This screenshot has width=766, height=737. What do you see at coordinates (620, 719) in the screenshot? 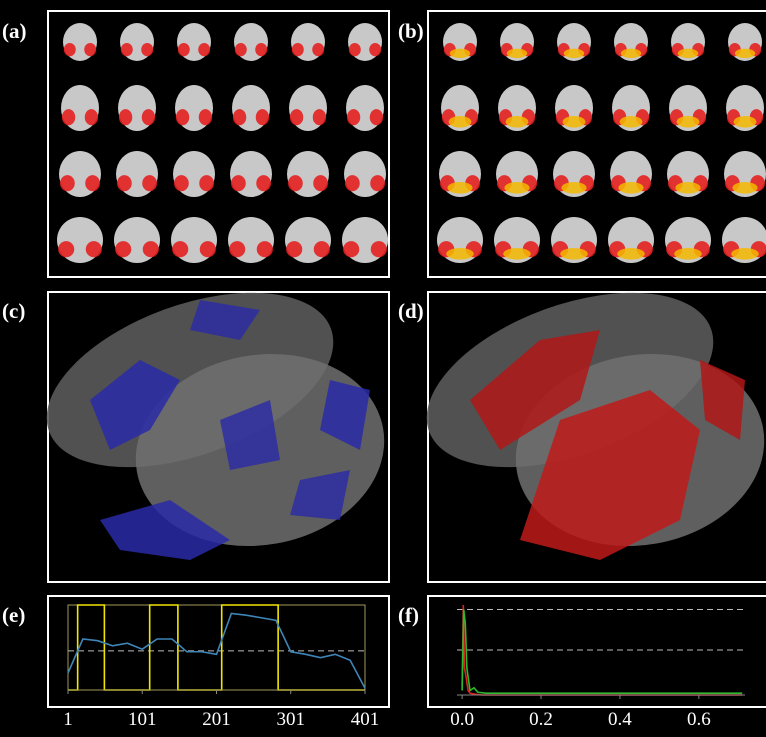
I see `x-tick-label: 0.4` at bounding box center [620, 719].